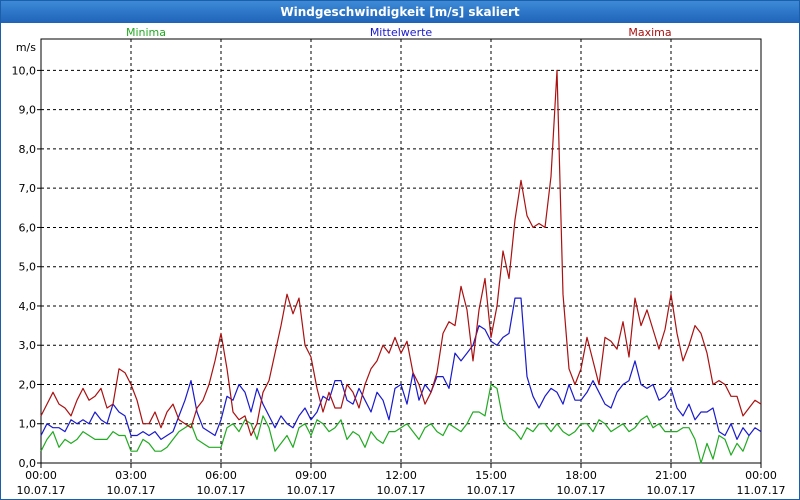  Describe the element at coordinates (28, 424) in the screenshot. I see `y-tick-label: 1,0` at that location.